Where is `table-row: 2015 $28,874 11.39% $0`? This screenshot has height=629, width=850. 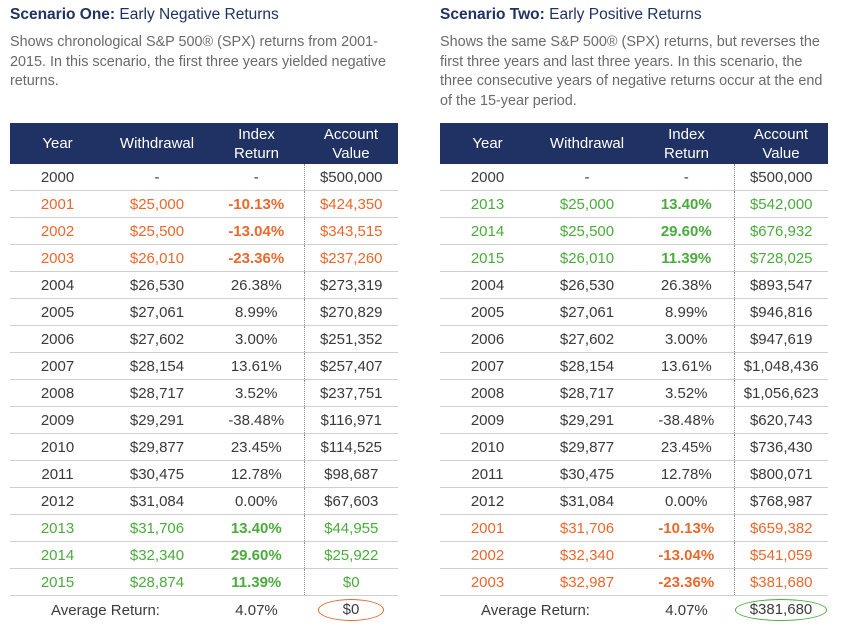 table-row: 2015 $28,874 11.39% $0 is located at coordinates (204, 582).